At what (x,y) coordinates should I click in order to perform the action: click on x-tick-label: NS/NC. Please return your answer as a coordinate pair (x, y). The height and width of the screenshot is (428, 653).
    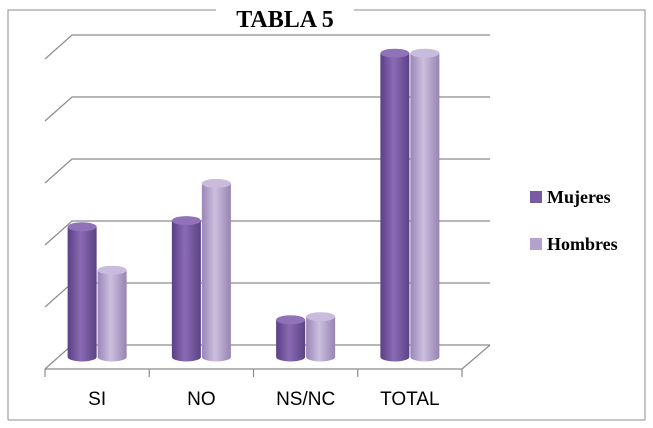
    Looking at the image, I should click on (305, 399).